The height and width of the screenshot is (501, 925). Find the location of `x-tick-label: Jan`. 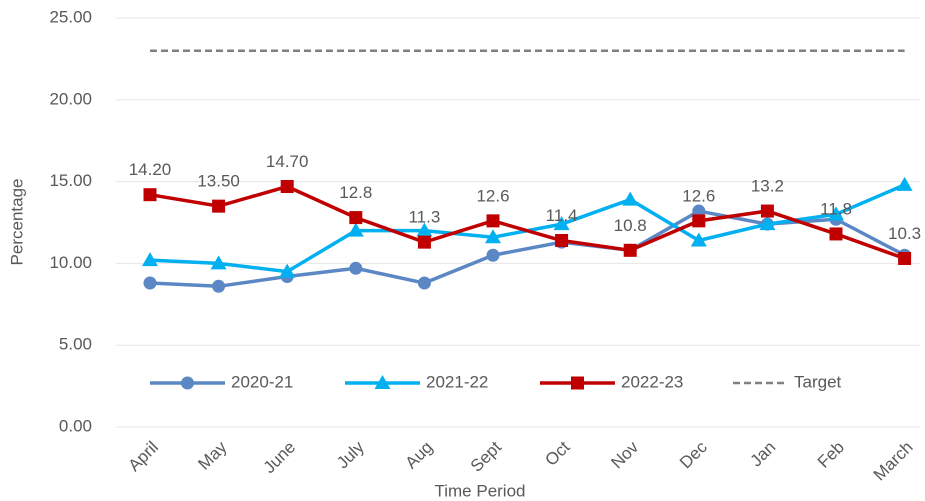

x-tick-label: Jan is located at coordinates (763, 454).